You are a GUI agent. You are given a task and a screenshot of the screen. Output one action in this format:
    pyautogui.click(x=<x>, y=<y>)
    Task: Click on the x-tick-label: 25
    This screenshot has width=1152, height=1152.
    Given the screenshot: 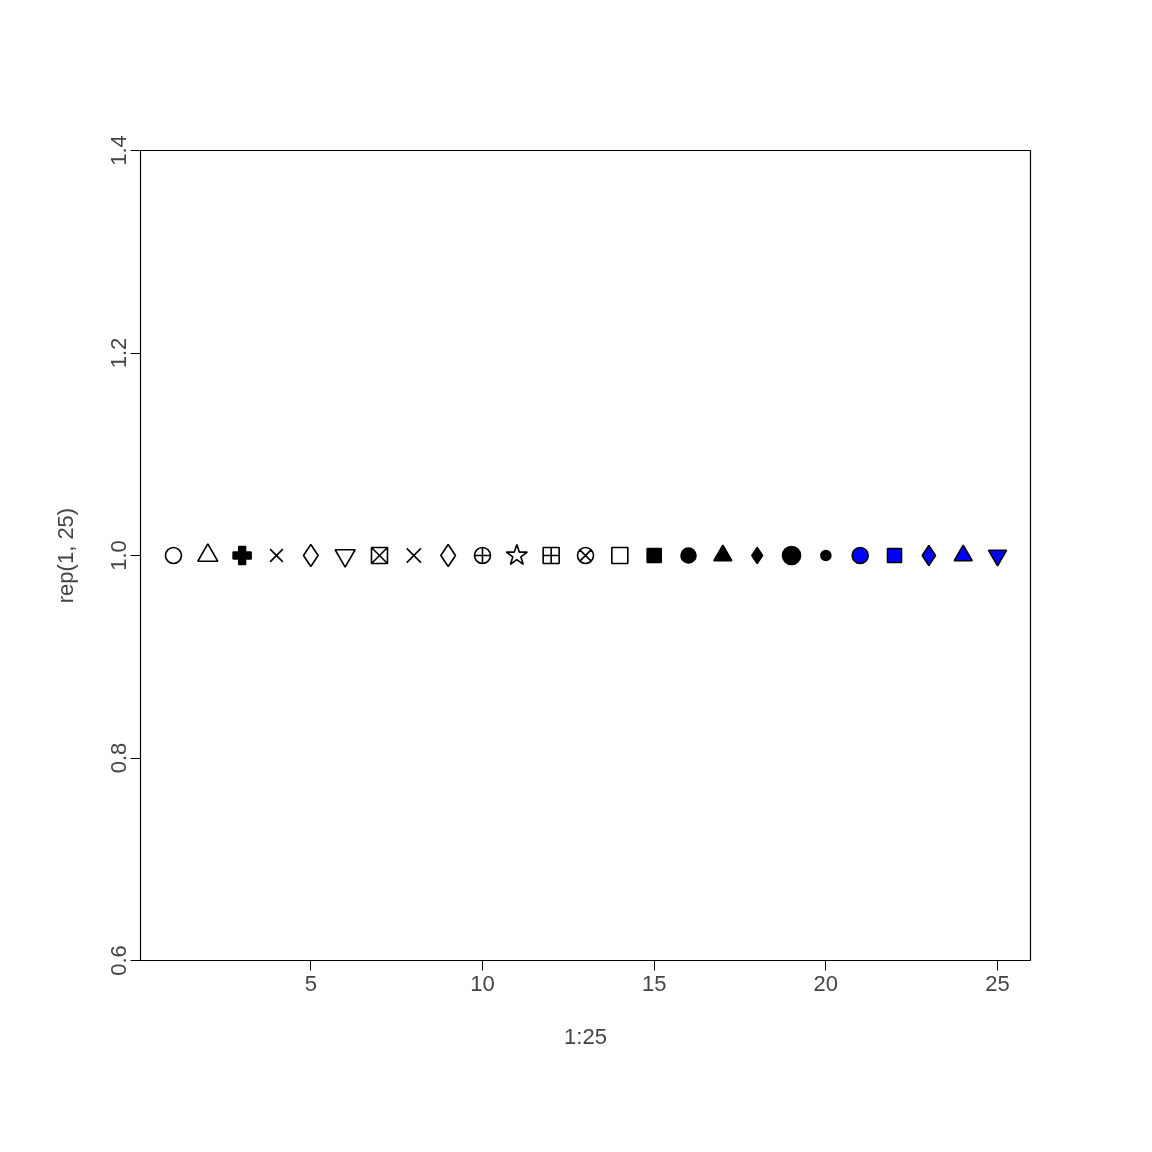 What is the action you would take?
    pyautogui.click(x=997, y=983)
    